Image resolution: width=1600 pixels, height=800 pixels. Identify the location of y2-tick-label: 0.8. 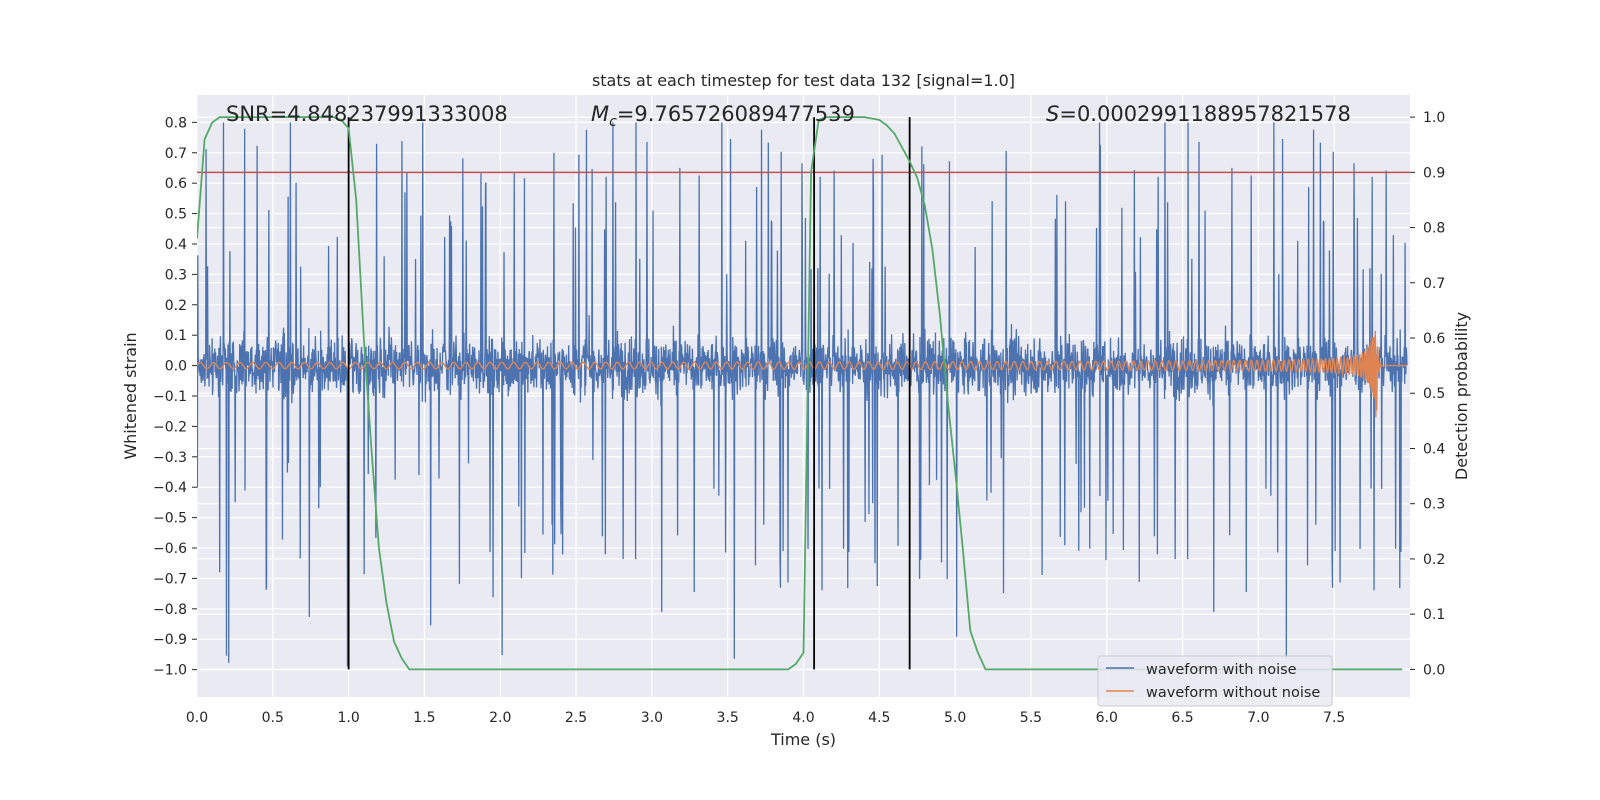
(1434, 229).